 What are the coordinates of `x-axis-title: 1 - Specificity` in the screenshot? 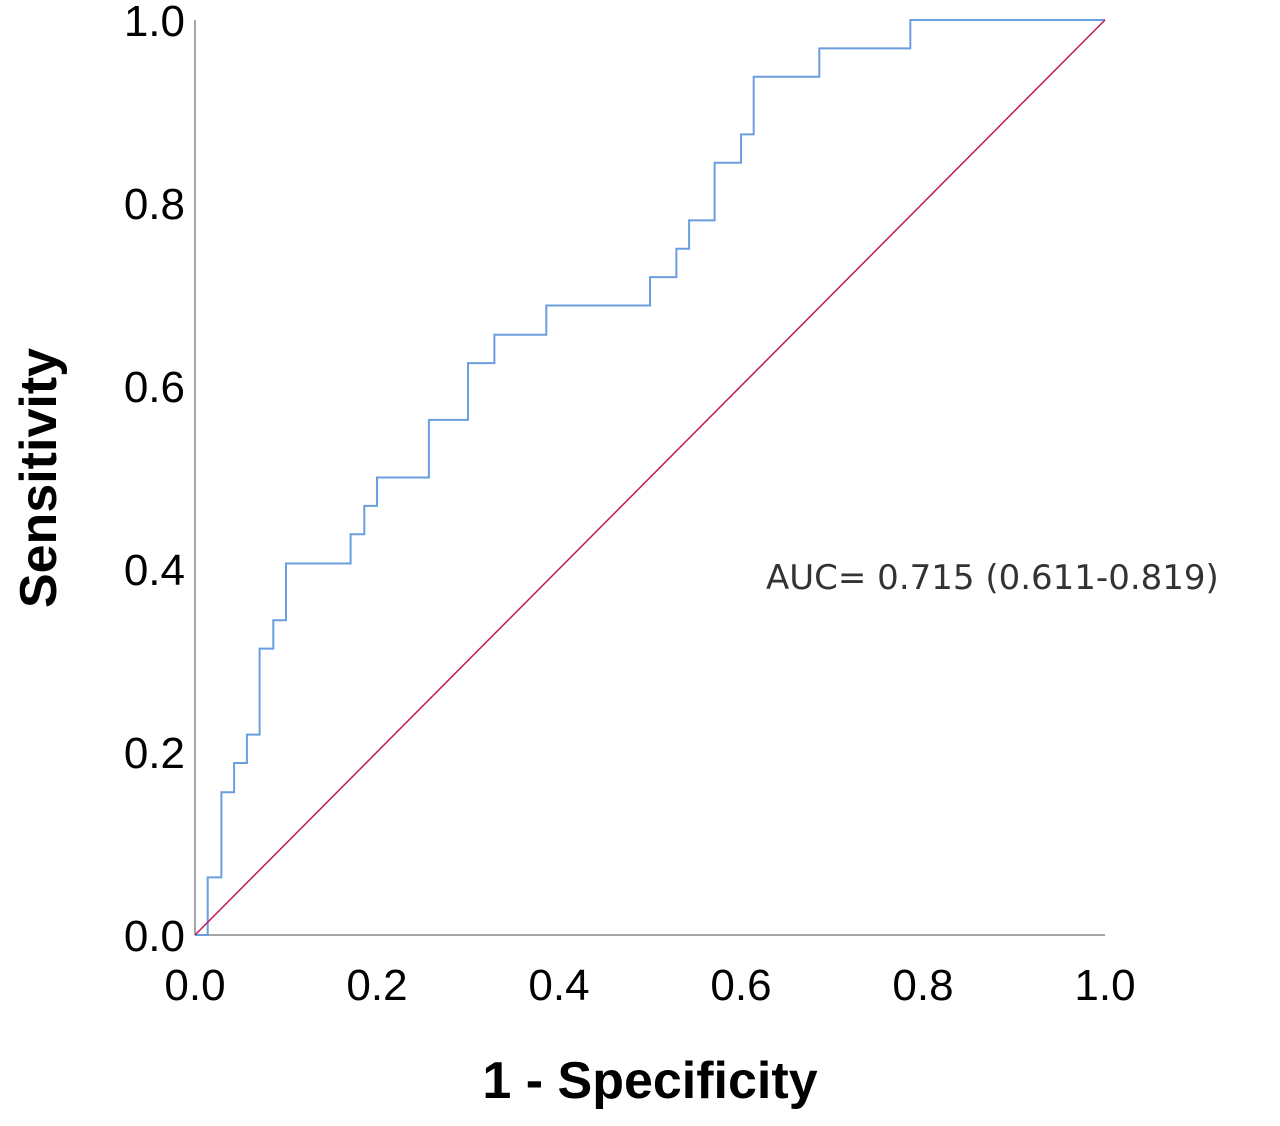 It's located at (649, 1081).